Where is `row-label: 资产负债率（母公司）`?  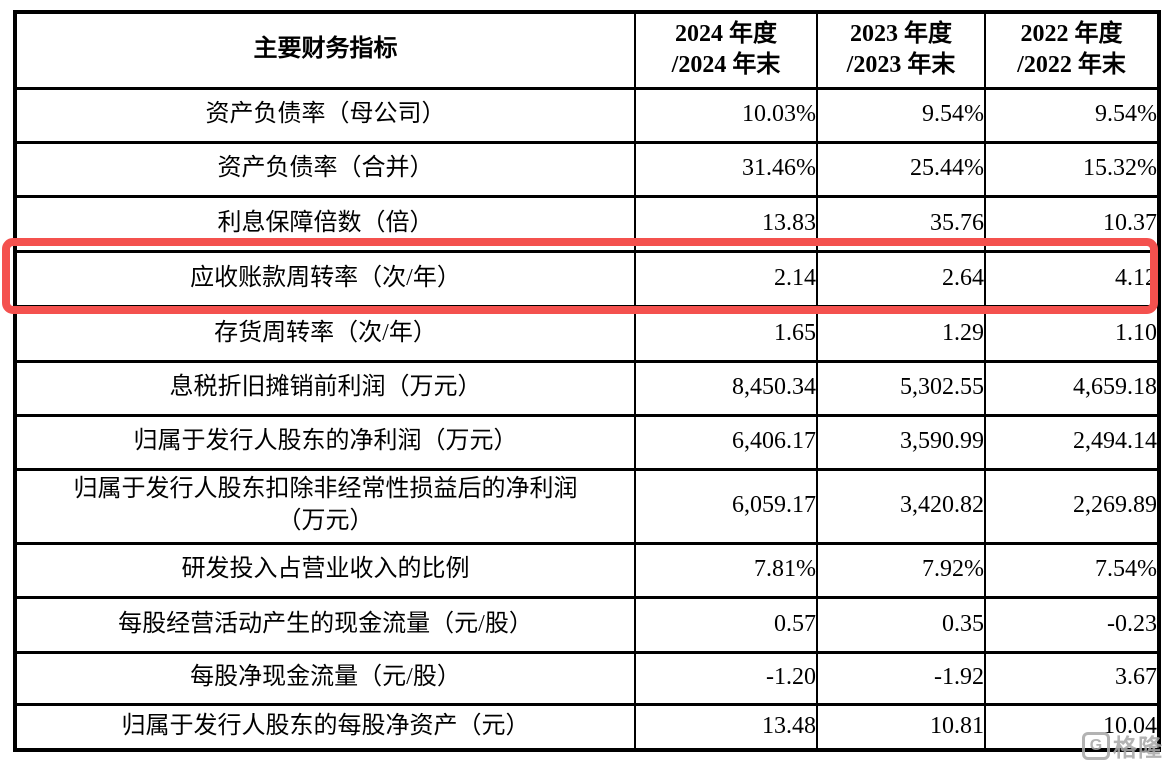
row-label: 资产负债率（母公司） is located at coordinates (325, 115).